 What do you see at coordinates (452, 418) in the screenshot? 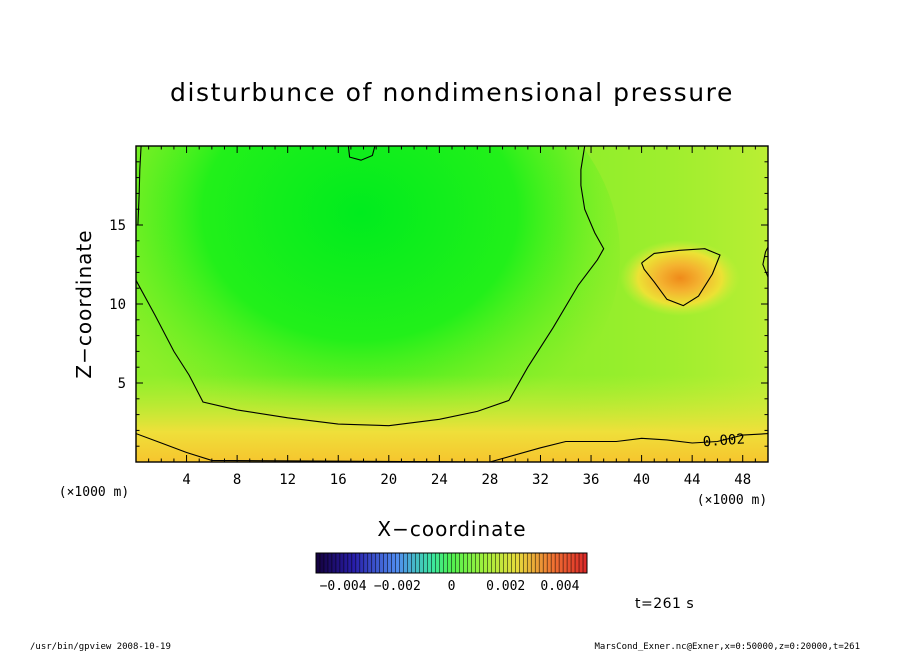
I see `heatmap-bottom-glow` at bounding box center [452, 418].